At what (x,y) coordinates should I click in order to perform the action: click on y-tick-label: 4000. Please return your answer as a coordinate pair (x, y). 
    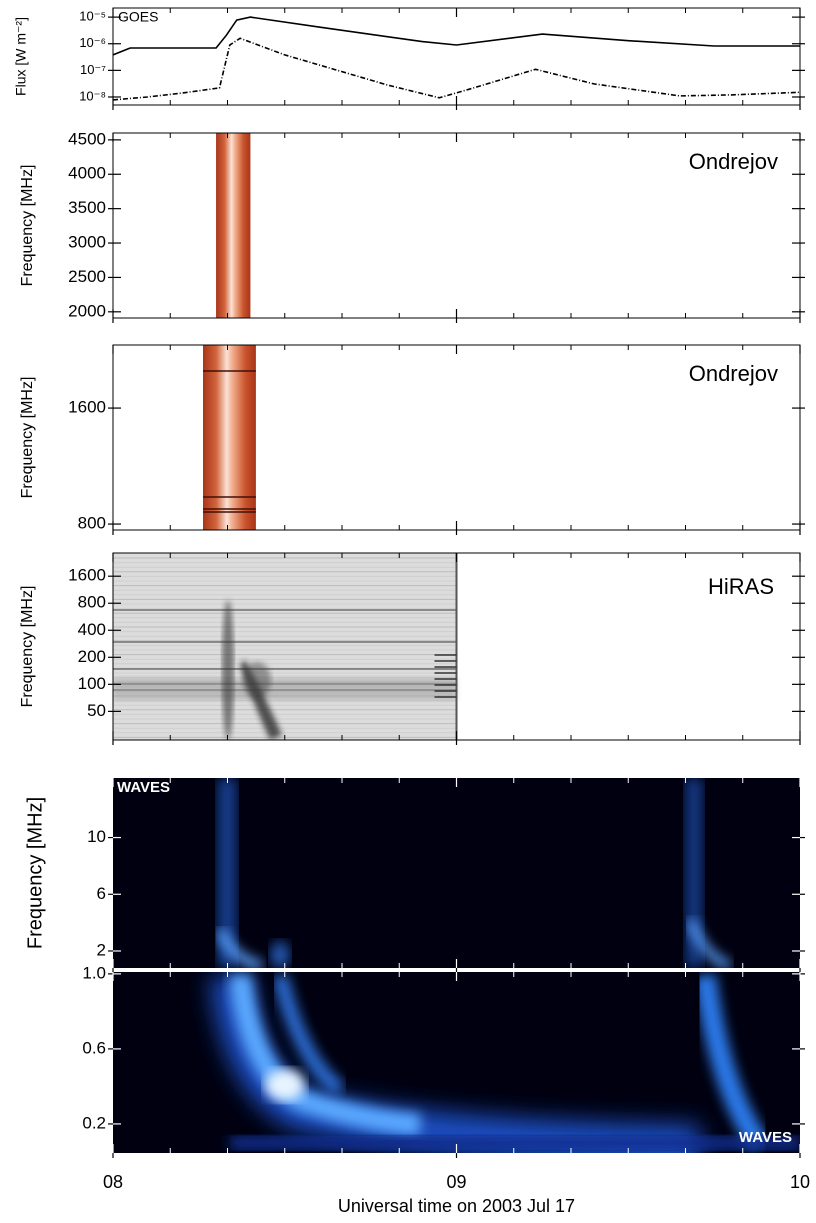
    Looking at the image, I should click on (87, 173).